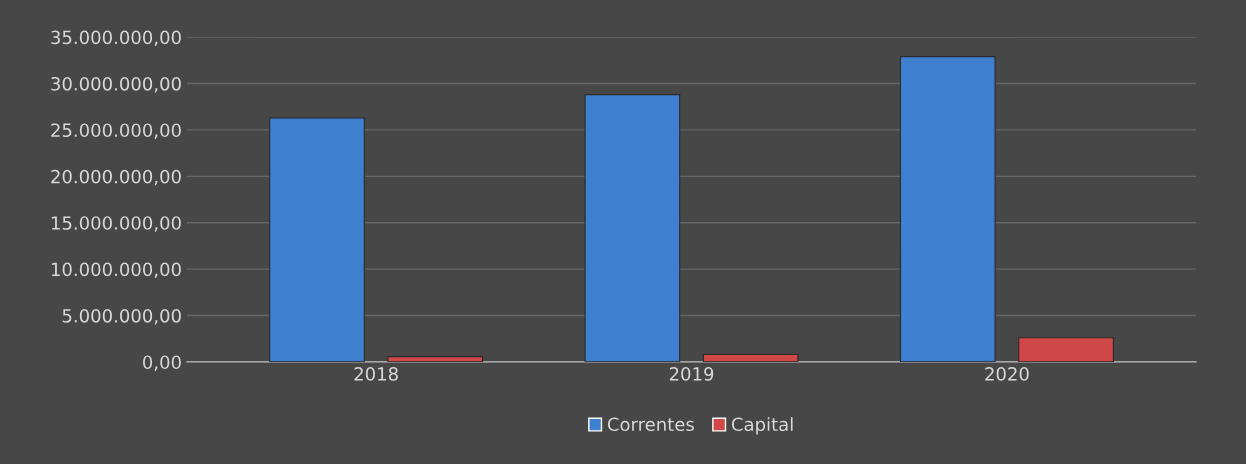 Image resolution: width=1246 pixels, height=464 pixels. I want to click on y-tick-label: 5.000.000,00, so click(121, 316).